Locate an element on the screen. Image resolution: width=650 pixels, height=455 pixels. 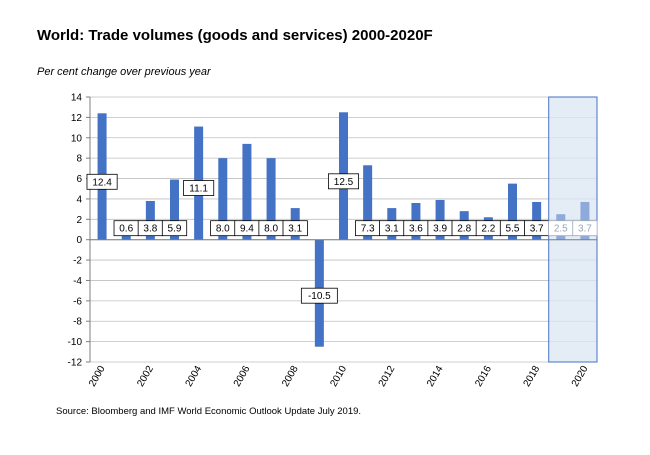
x-tick-label: 2018 is located at coordinates (532, 376).